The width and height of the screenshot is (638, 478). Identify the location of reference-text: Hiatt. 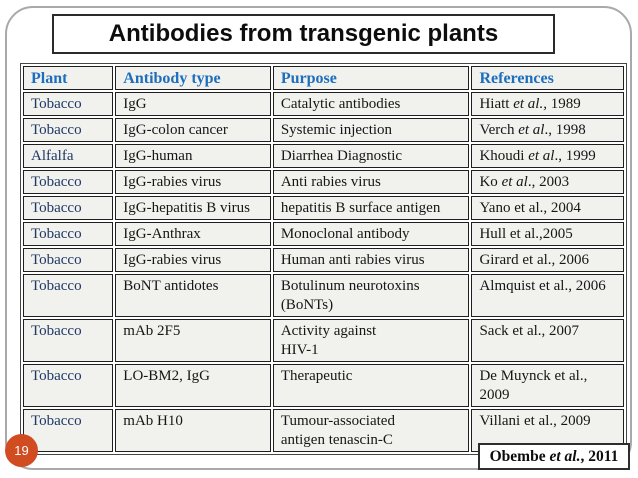
(496, 104).